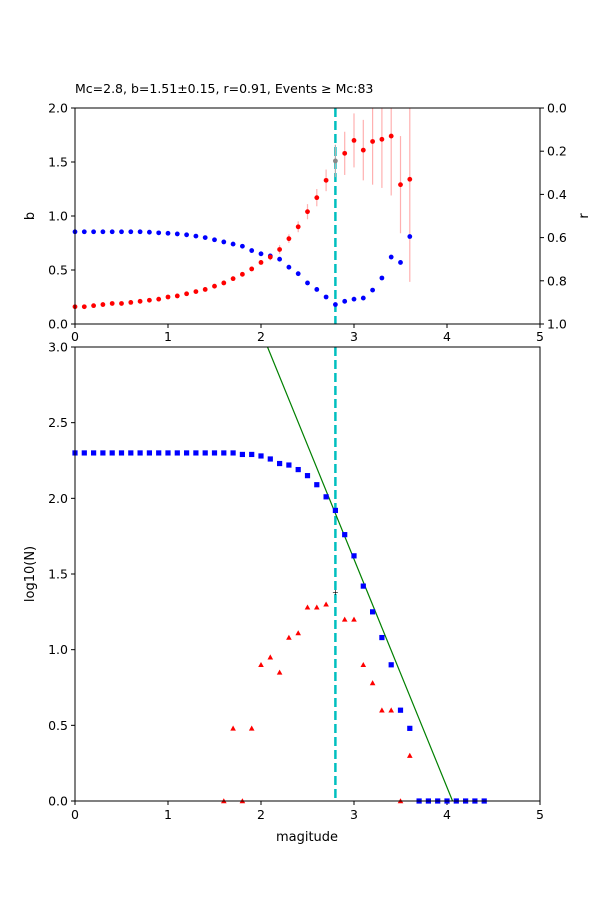 The image size is (600, 900). Describe the element at coordinates (58, 324) in the screenshot. I see `top-y-tick-label: 0.0` at that location.